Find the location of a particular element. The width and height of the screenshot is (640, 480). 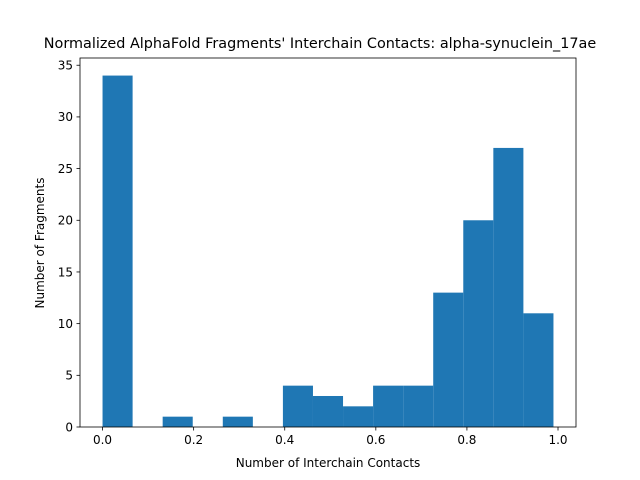

x-tick-label: 0.0 is located at coordinates (102, 440).